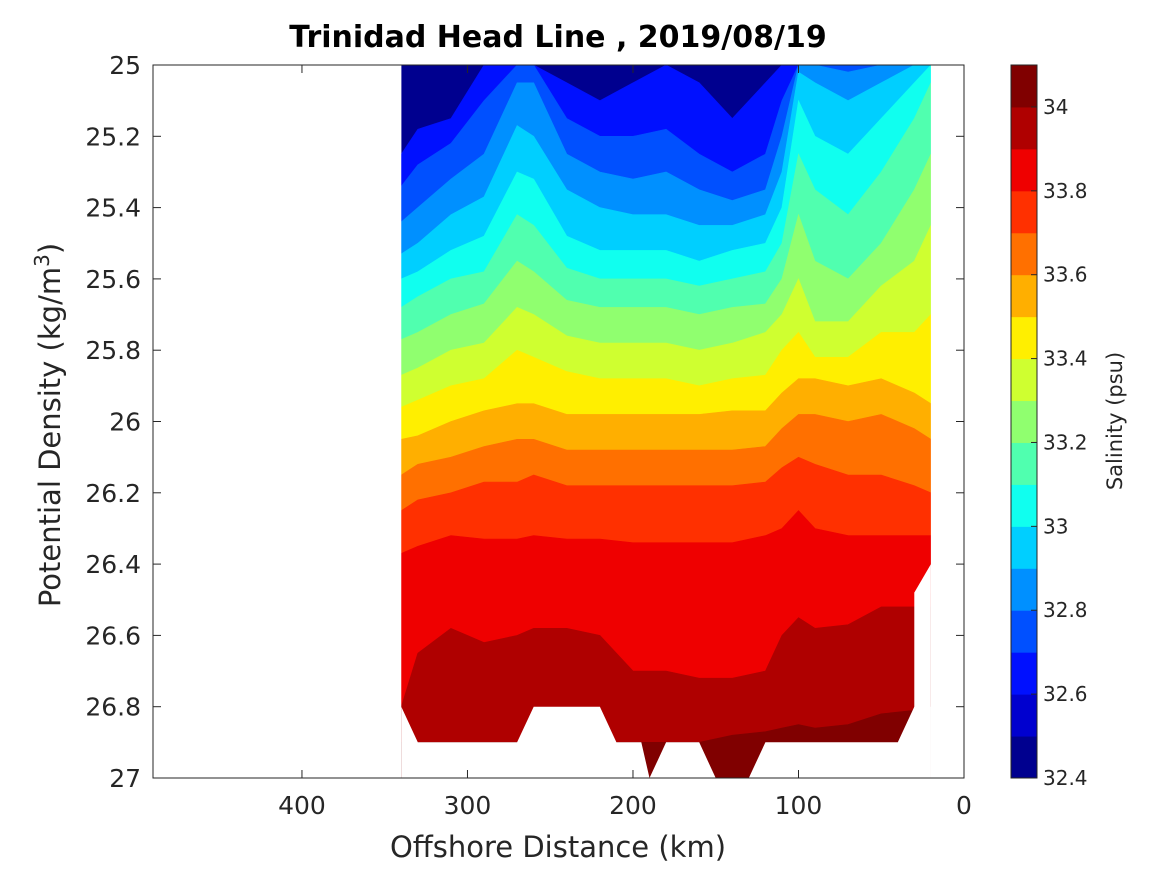  Describe the element at coordinates (1115, 421) in the screenshot. I see `colorbar-label: Salinity (psu)` at that location.